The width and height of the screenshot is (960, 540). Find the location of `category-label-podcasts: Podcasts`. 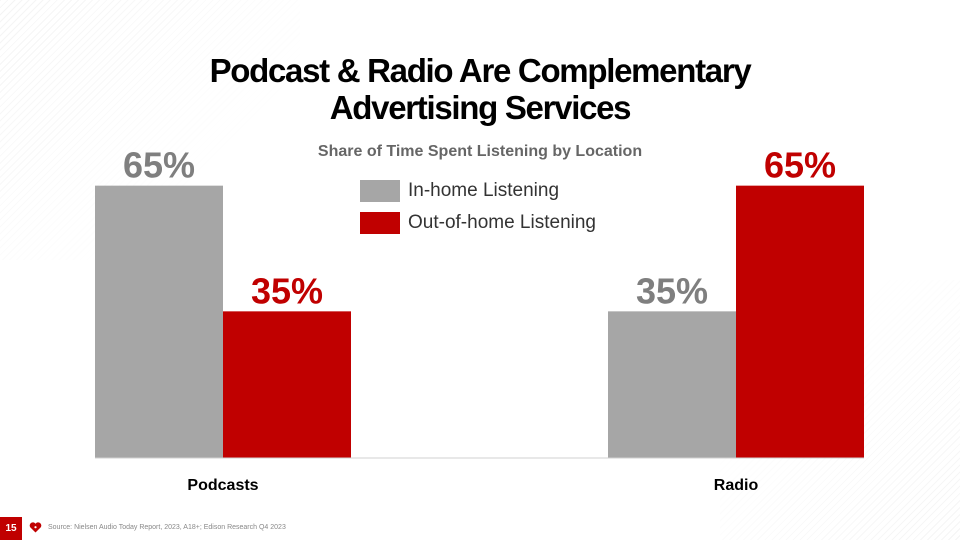

category-label-podcasts: Podcasts is located at coordinates (222, 485).